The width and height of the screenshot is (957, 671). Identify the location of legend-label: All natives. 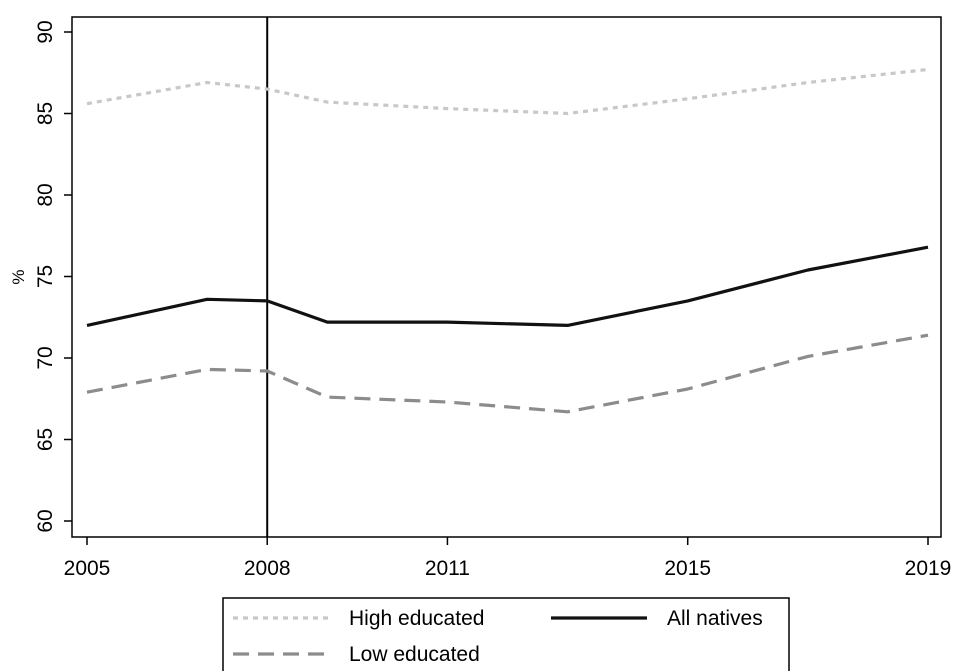
(715, 618).